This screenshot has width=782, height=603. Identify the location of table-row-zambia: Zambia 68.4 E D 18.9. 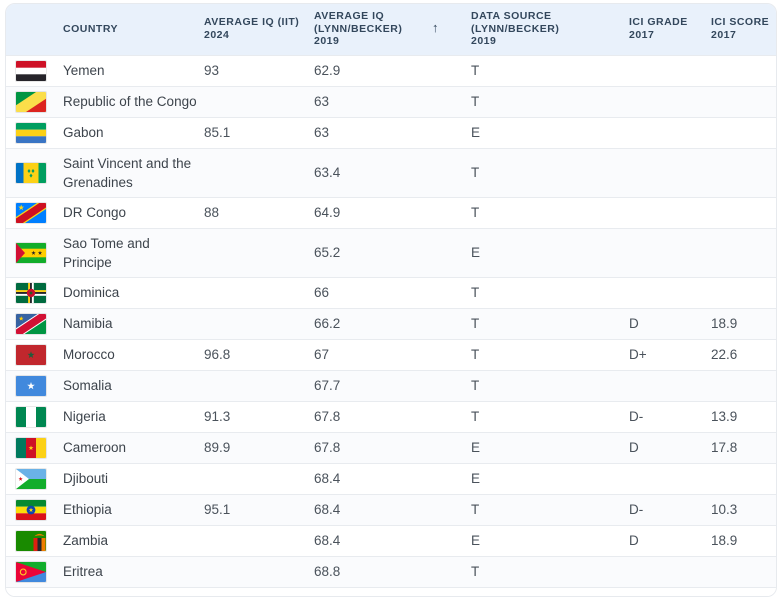
(391, 540).